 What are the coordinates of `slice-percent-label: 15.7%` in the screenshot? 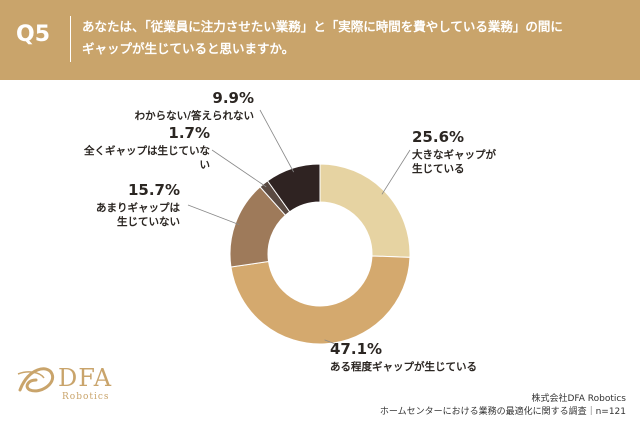 It's located at (154, 190).